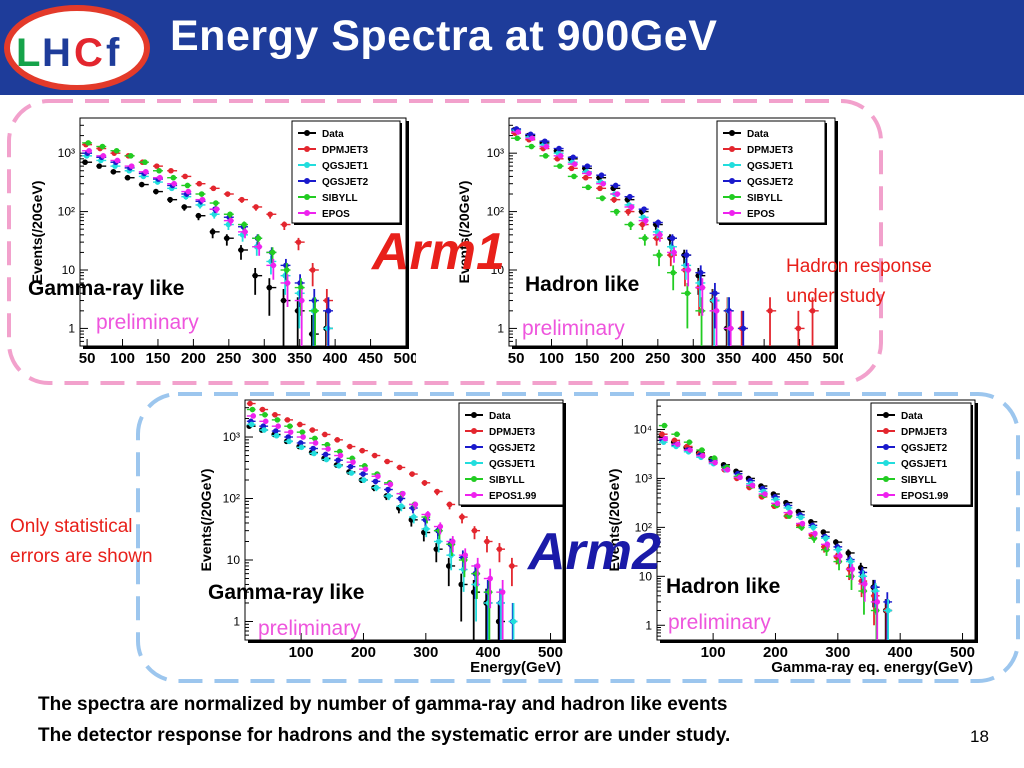 The image size is (1024, 768). Describe the element at coordinates (87, 358) in the screenshot. I see `x-tick-label: 50` at that location.